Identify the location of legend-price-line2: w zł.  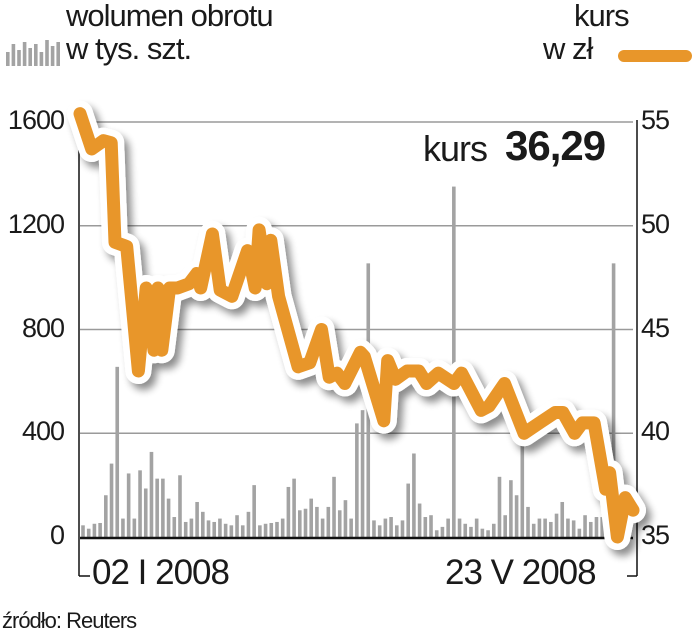
(568, 48).